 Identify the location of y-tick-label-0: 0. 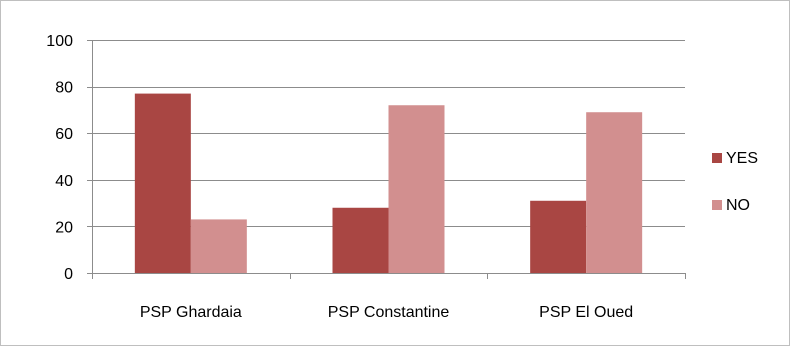
(68, 274).